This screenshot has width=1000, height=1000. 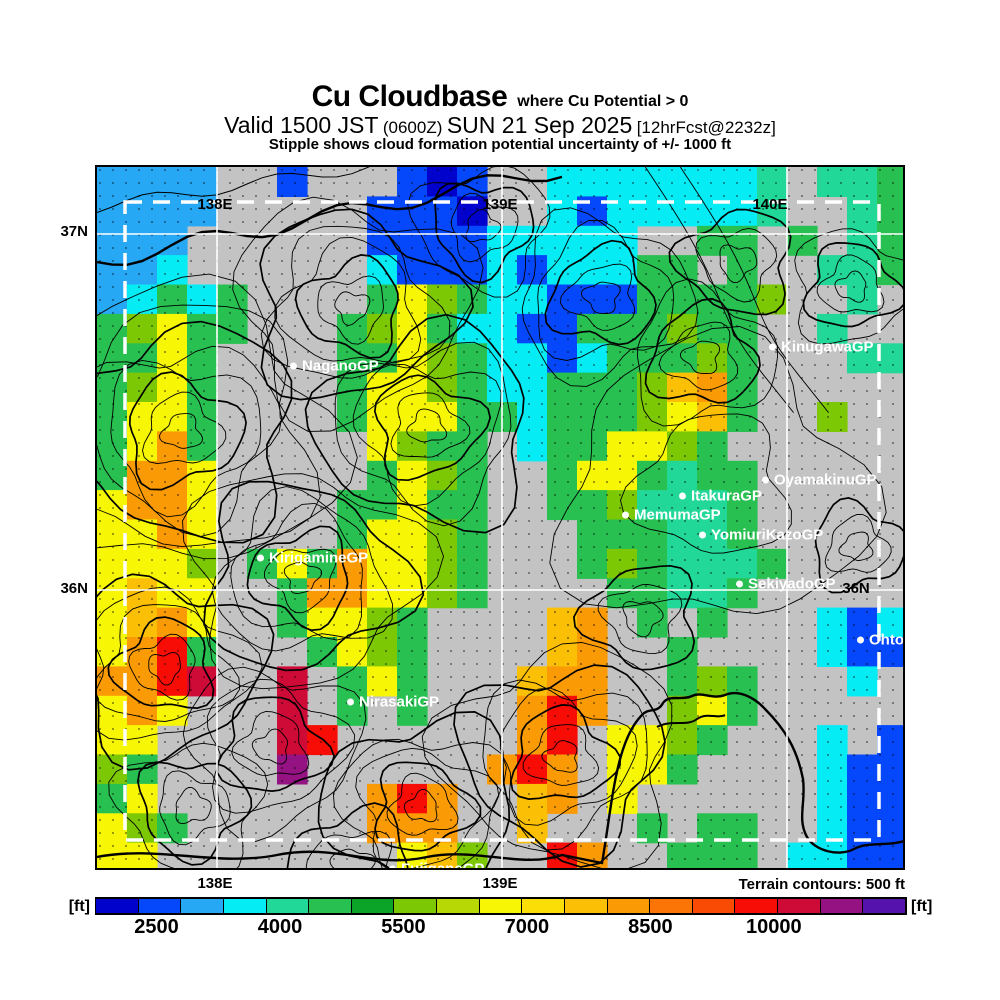 I want to click on terrain-note: Terrain contours: 500 ft, so click(x=821, y=884).